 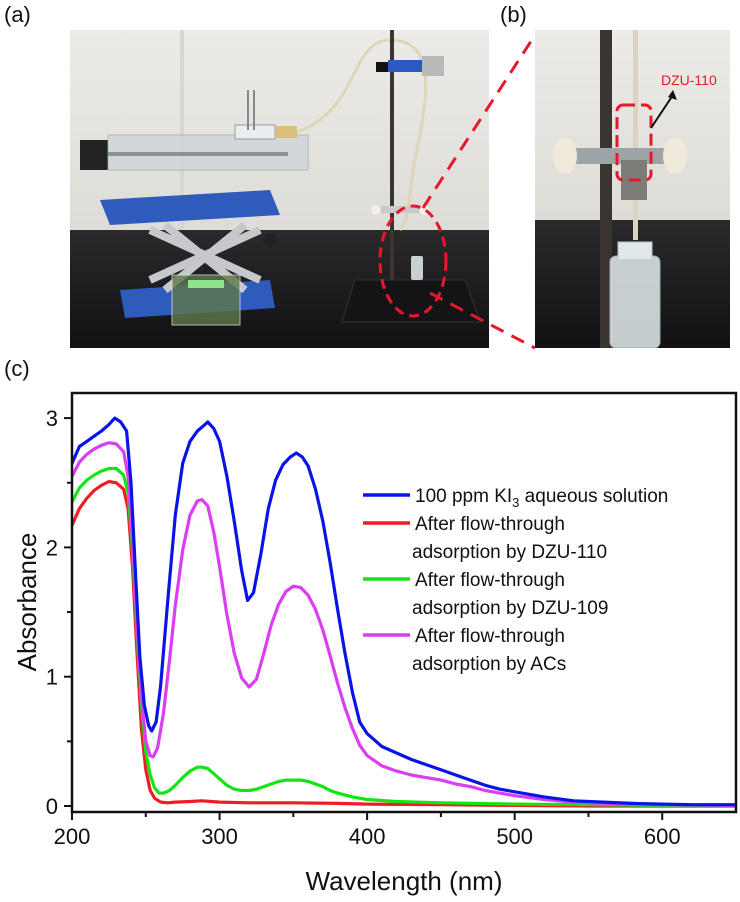 I want to click on photo-zoomed-column: DZU-110, so click(x=632, y=189).